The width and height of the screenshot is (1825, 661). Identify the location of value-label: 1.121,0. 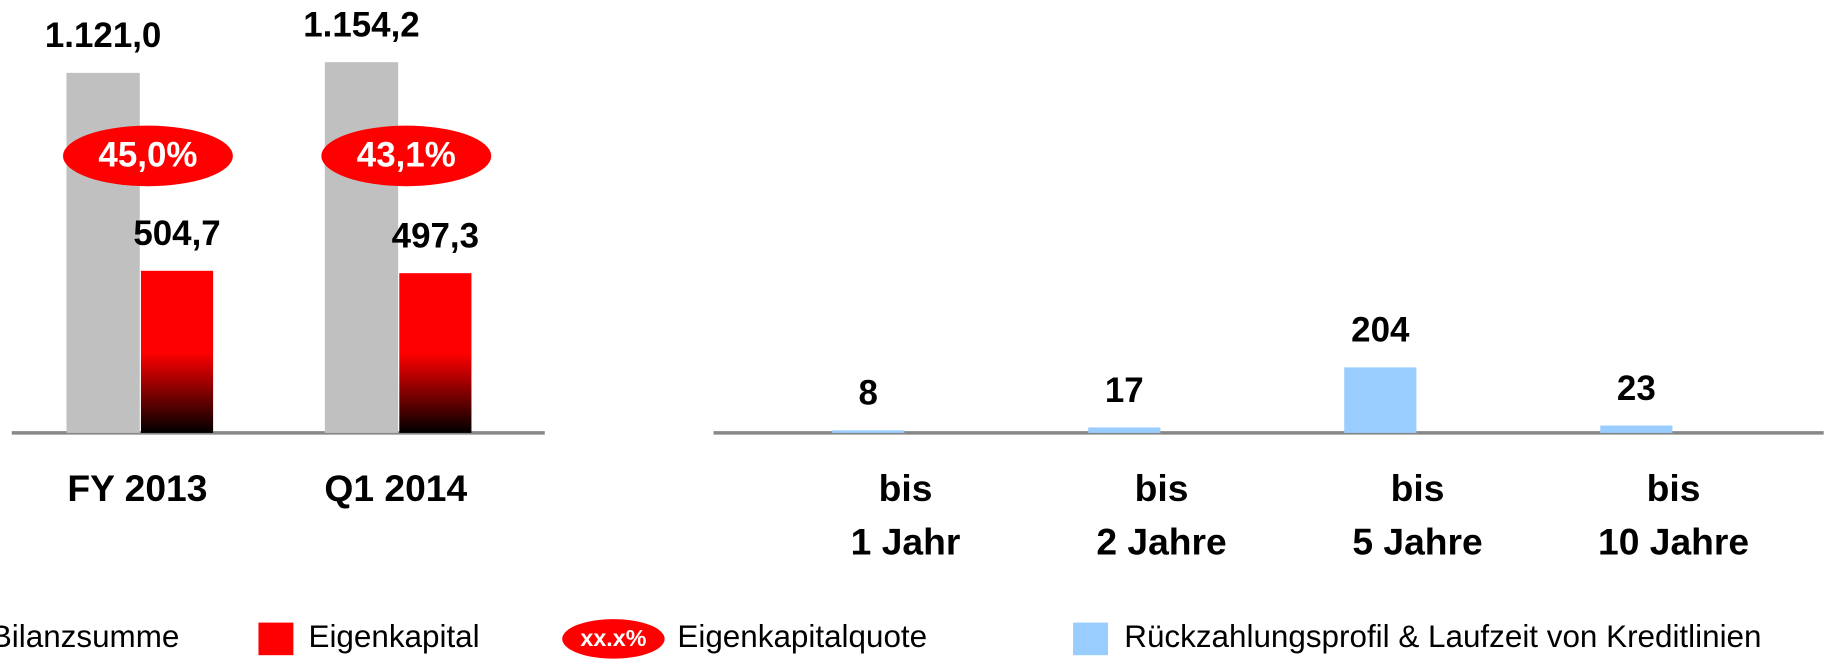
(103, 35).